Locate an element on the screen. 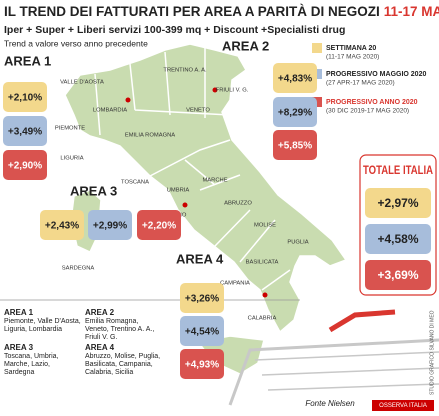 The width and height of the screenshot is (439, 416). region-label: TRENTINO A. A. is located at coordinates (185, 71).